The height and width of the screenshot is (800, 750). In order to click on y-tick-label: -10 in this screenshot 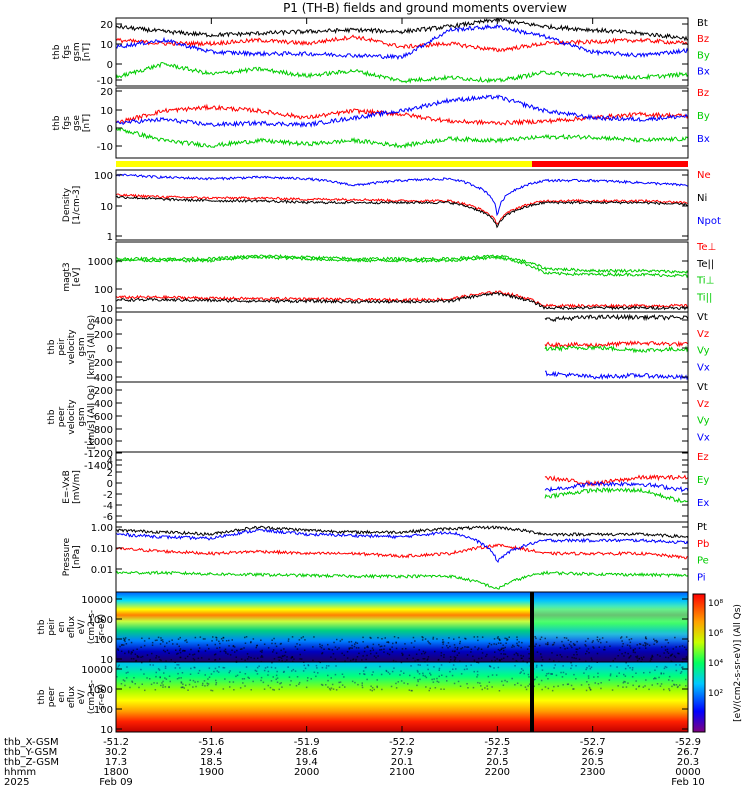, I will do `click(105, 81)`.